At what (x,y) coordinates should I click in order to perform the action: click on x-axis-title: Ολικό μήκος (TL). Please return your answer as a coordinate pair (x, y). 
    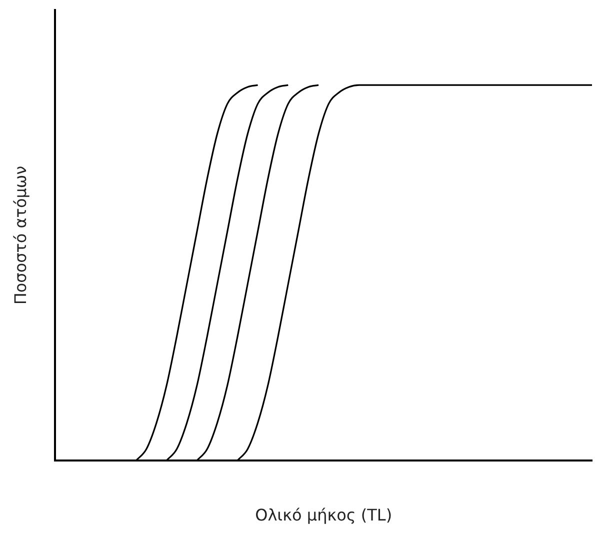
    Looking at the image, I should click on (323, 515).